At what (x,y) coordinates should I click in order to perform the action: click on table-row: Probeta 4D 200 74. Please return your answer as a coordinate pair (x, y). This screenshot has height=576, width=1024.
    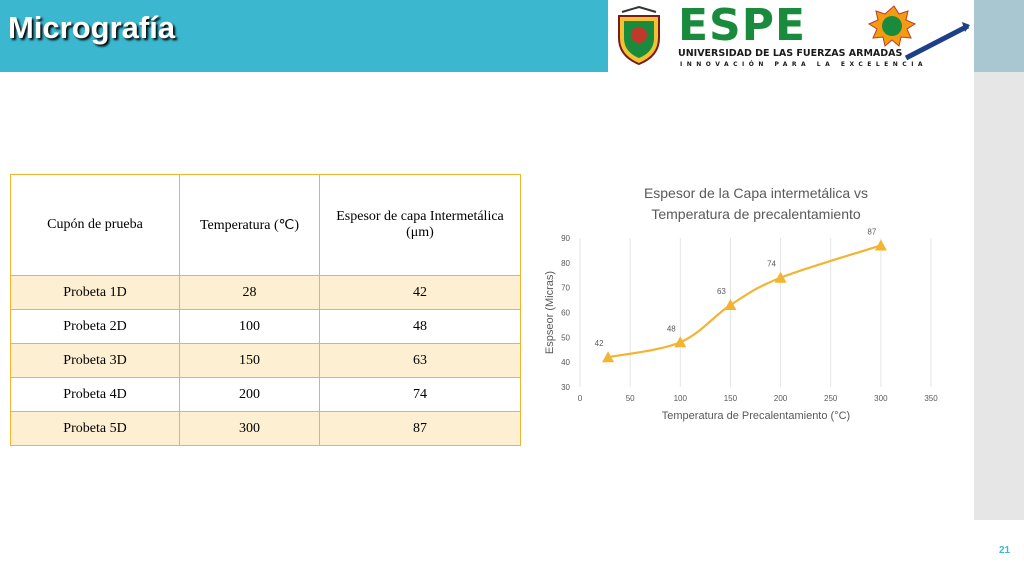
    Looking at the image, I should click on (265, 394).